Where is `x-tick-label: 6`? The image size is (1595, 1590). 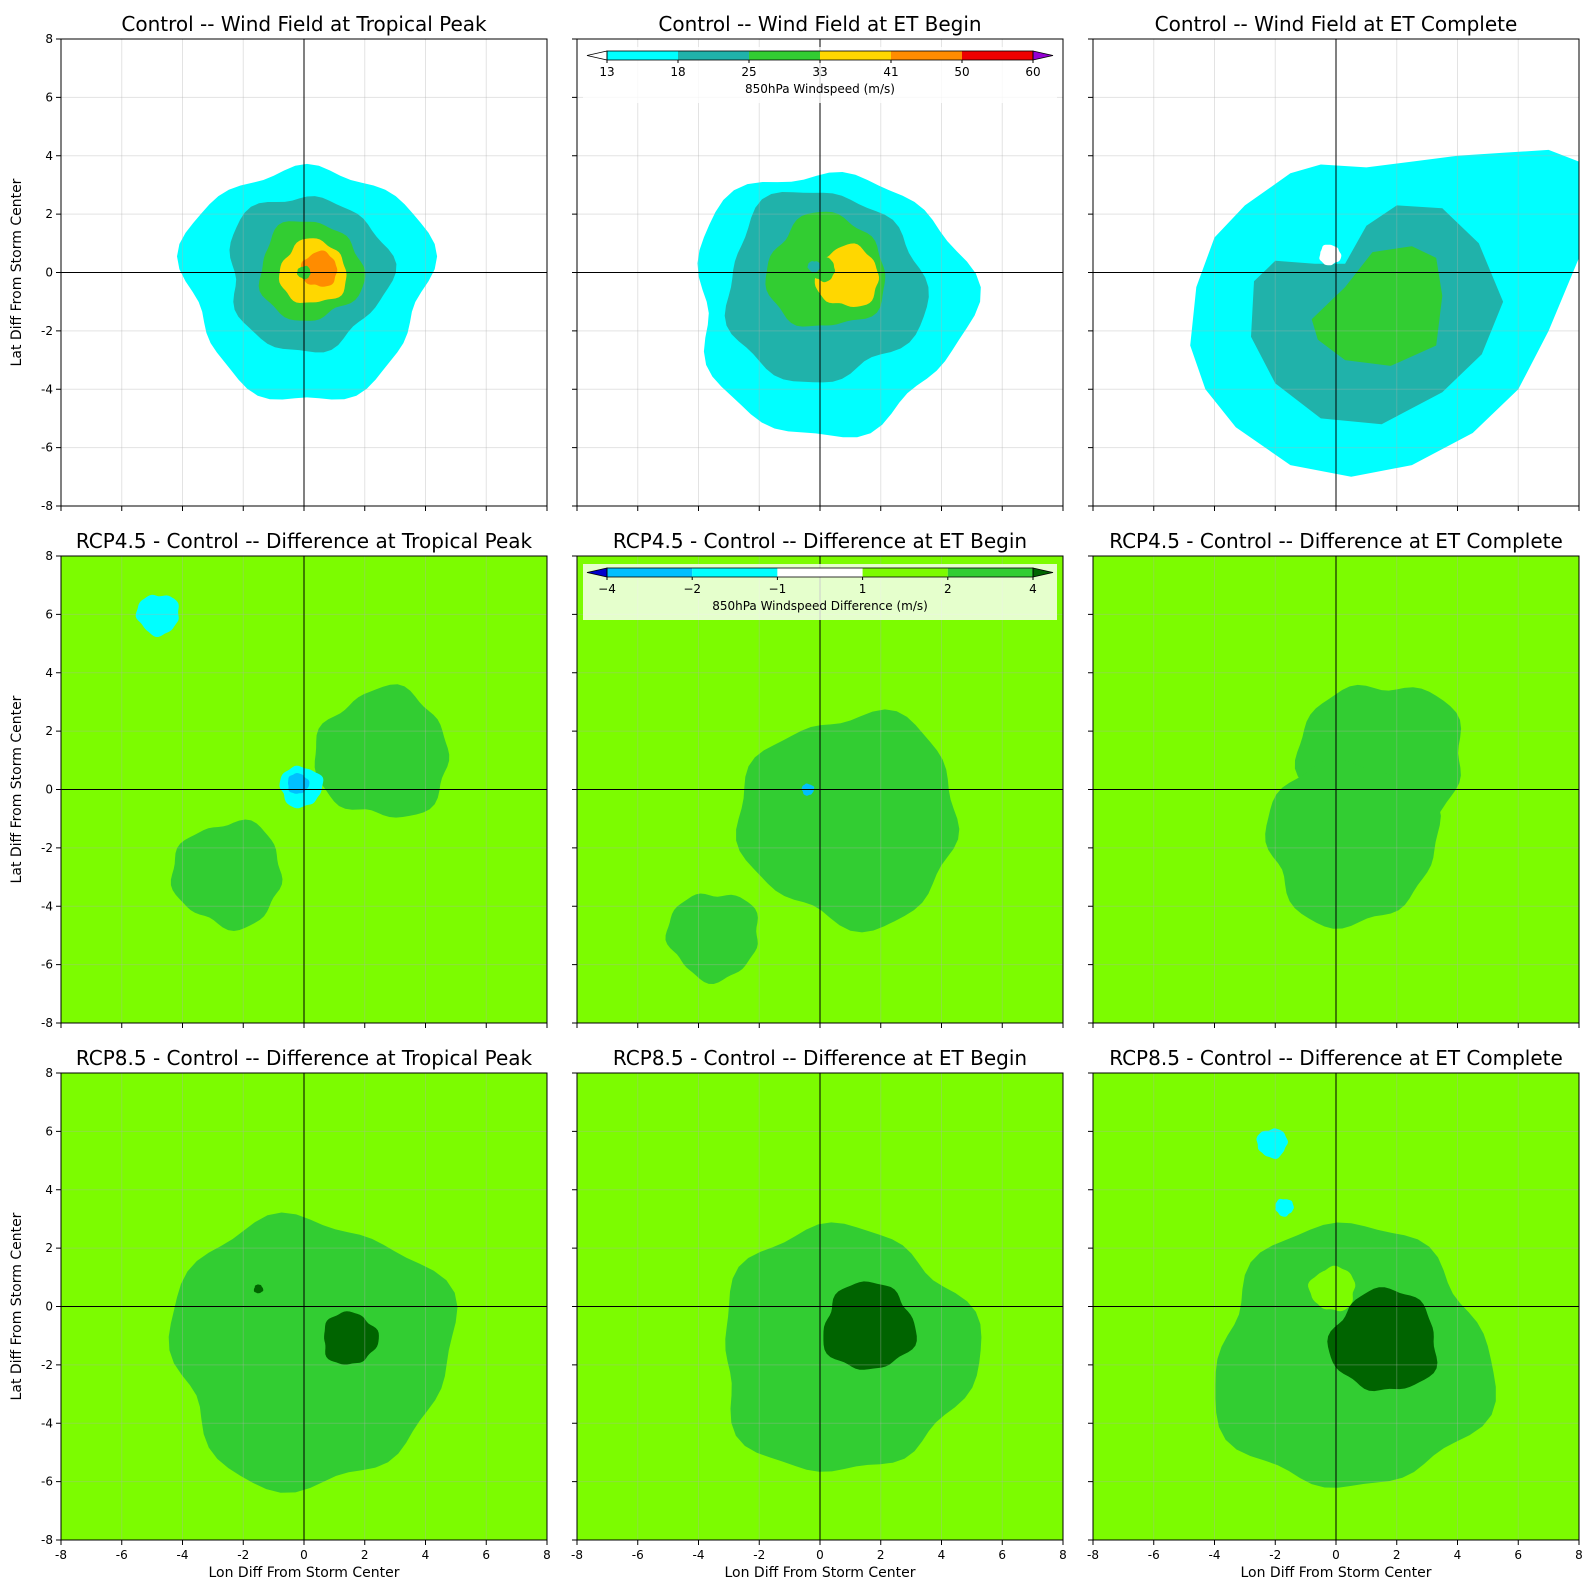
x-tick-label: 6 is located at coordinates (1002, 1555).